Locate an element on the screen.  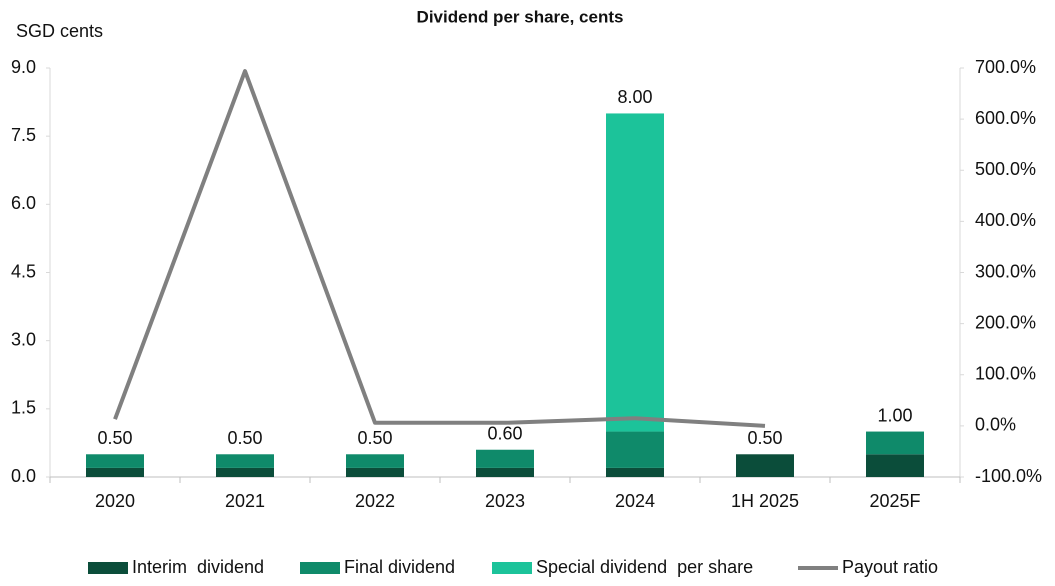
y-tick-label: 6.0 is located at coordinates (23, 203).